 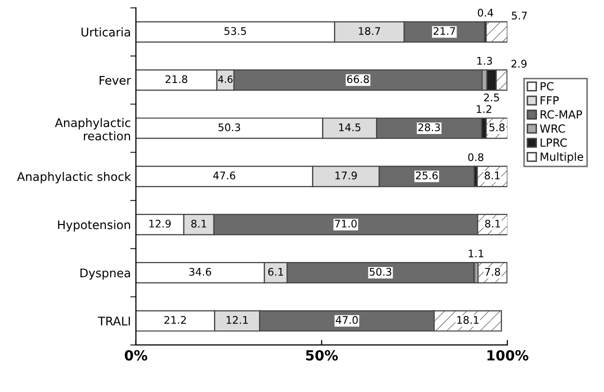 I want to click on data-label: 17.9, so click(x=346, y=176).